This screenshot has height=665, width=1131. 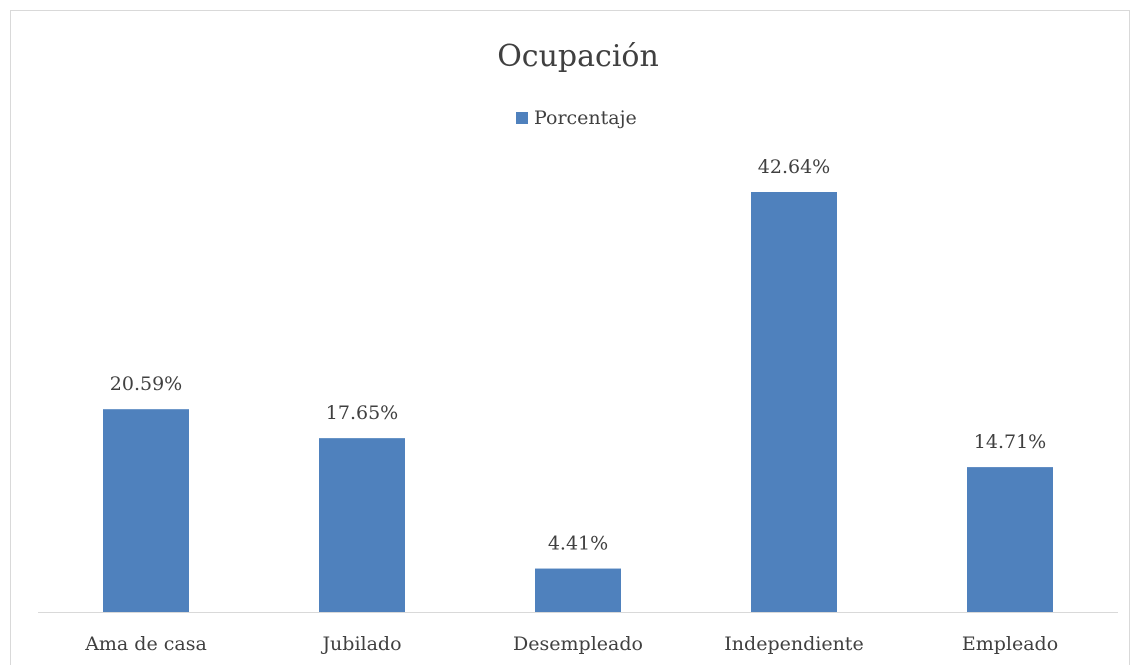 I want to click on x-tick-label: Independiente, so click(x=793, y=644).